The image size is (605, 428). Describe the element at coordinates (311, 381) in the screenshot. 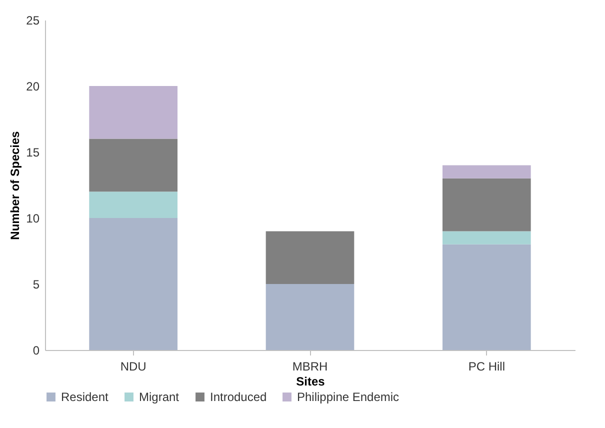

I see `x-axis-title: Sites` at that location.